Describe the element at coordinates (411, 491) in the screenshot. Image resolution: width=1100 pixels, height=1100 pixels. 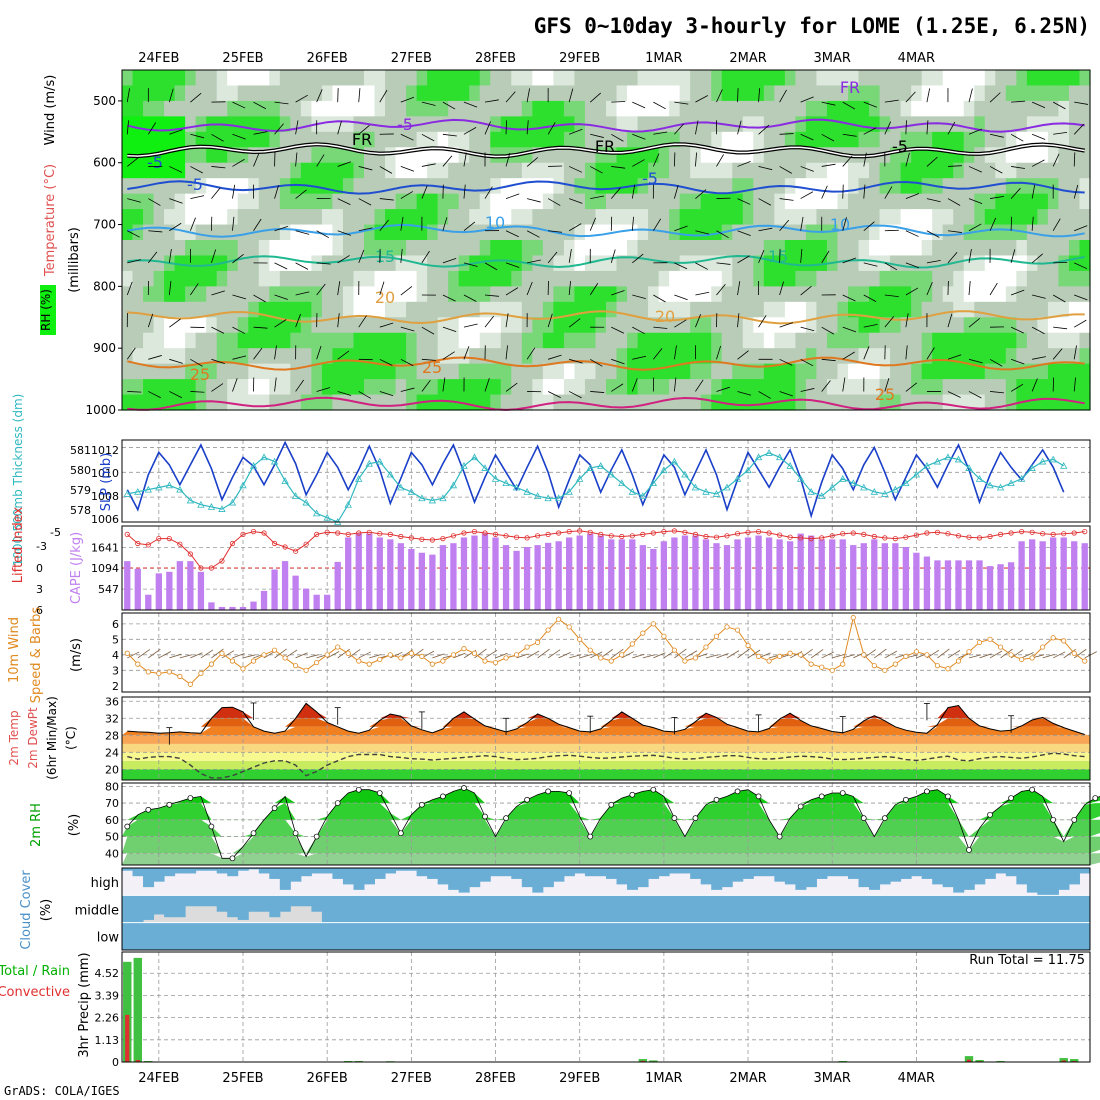
I see `thickness-marker` at that location.